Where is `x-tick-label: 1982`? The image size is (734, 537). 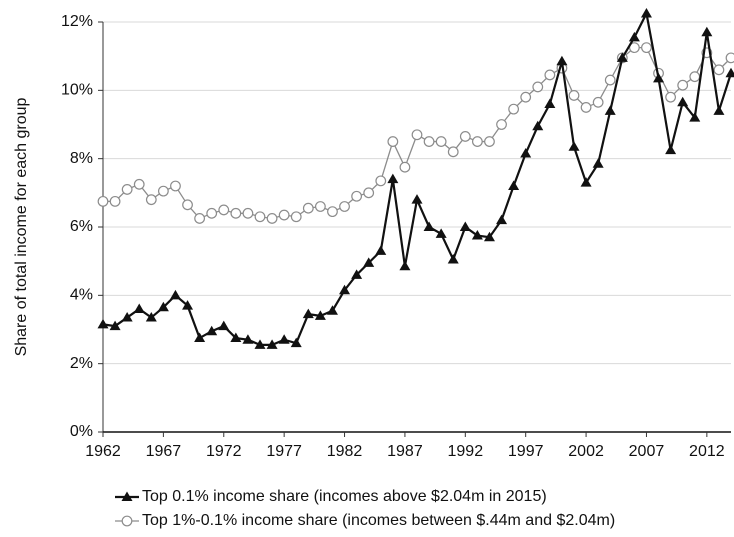
x-tick-label: 1982 is located at coordinates (345, 451).